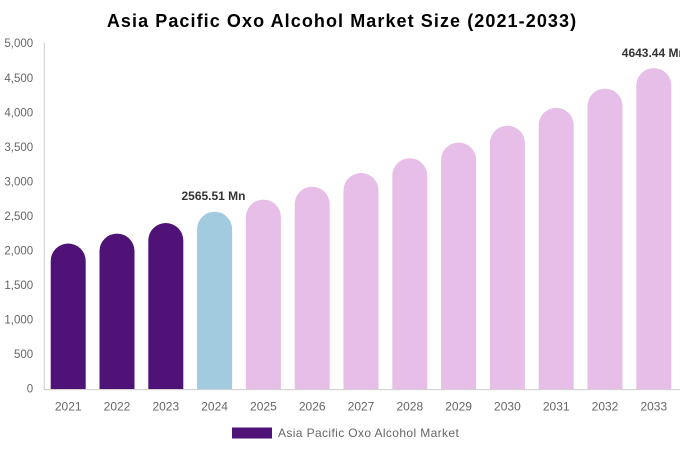  I want to click on svg-text: 1,000, so click(18, 321).